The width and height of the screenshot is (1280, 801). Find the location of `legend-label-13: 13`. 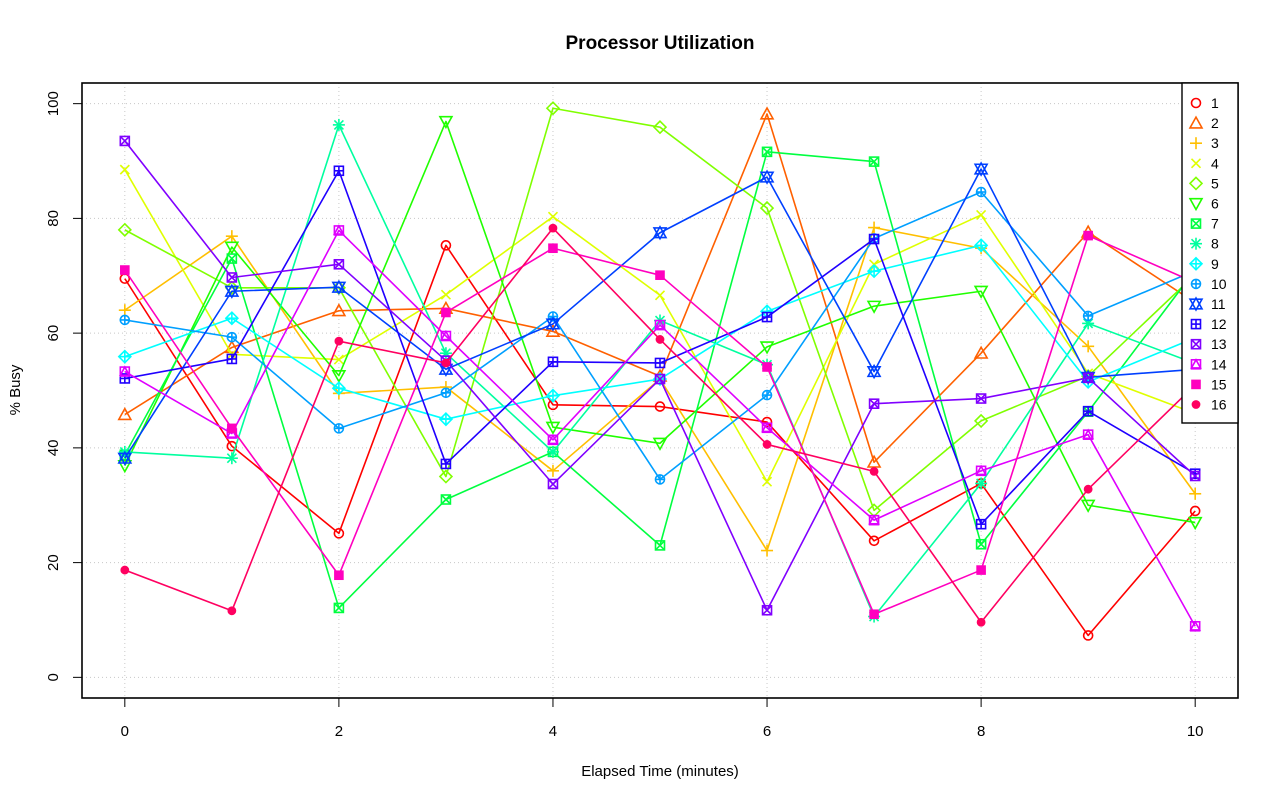

legend-label-13: 13 is located at coordinates (1219, 344).